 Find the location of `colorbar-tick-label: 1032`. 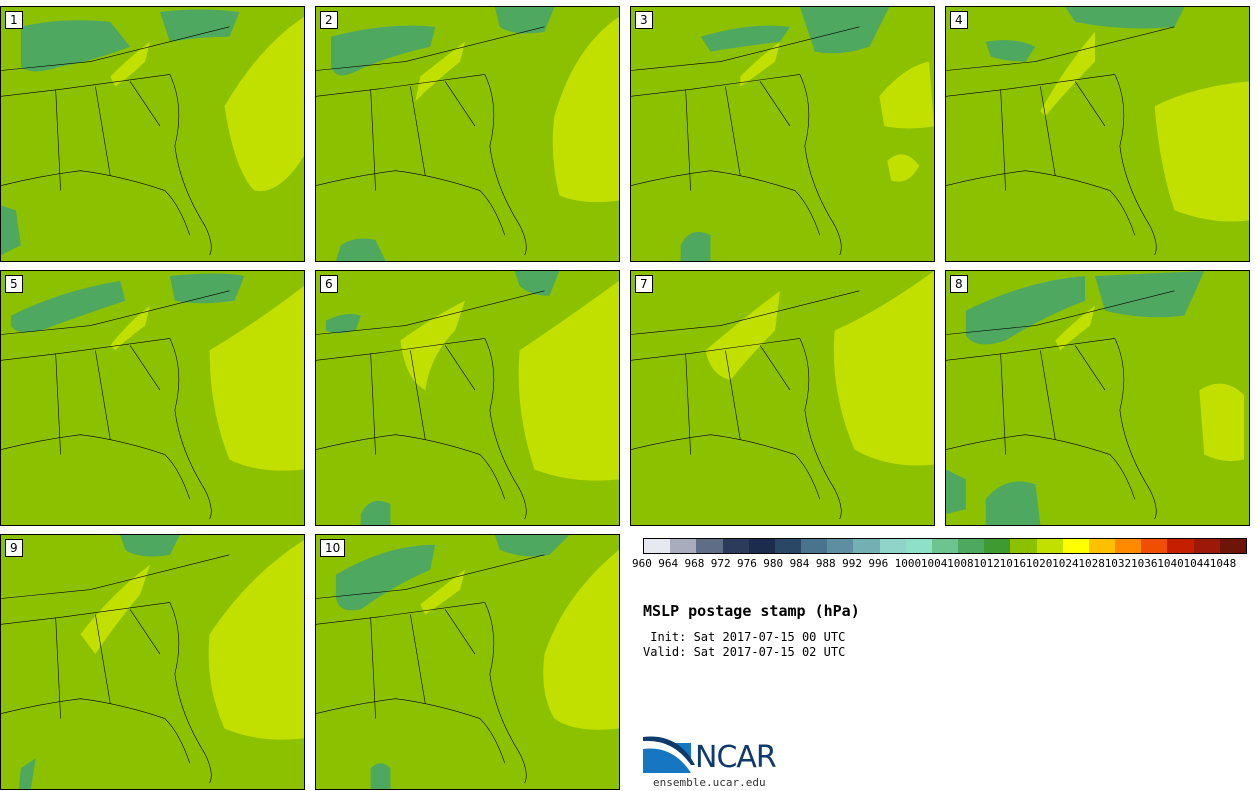

colorbar-tick-label: 1032 is located at coordinates (1118, 563).